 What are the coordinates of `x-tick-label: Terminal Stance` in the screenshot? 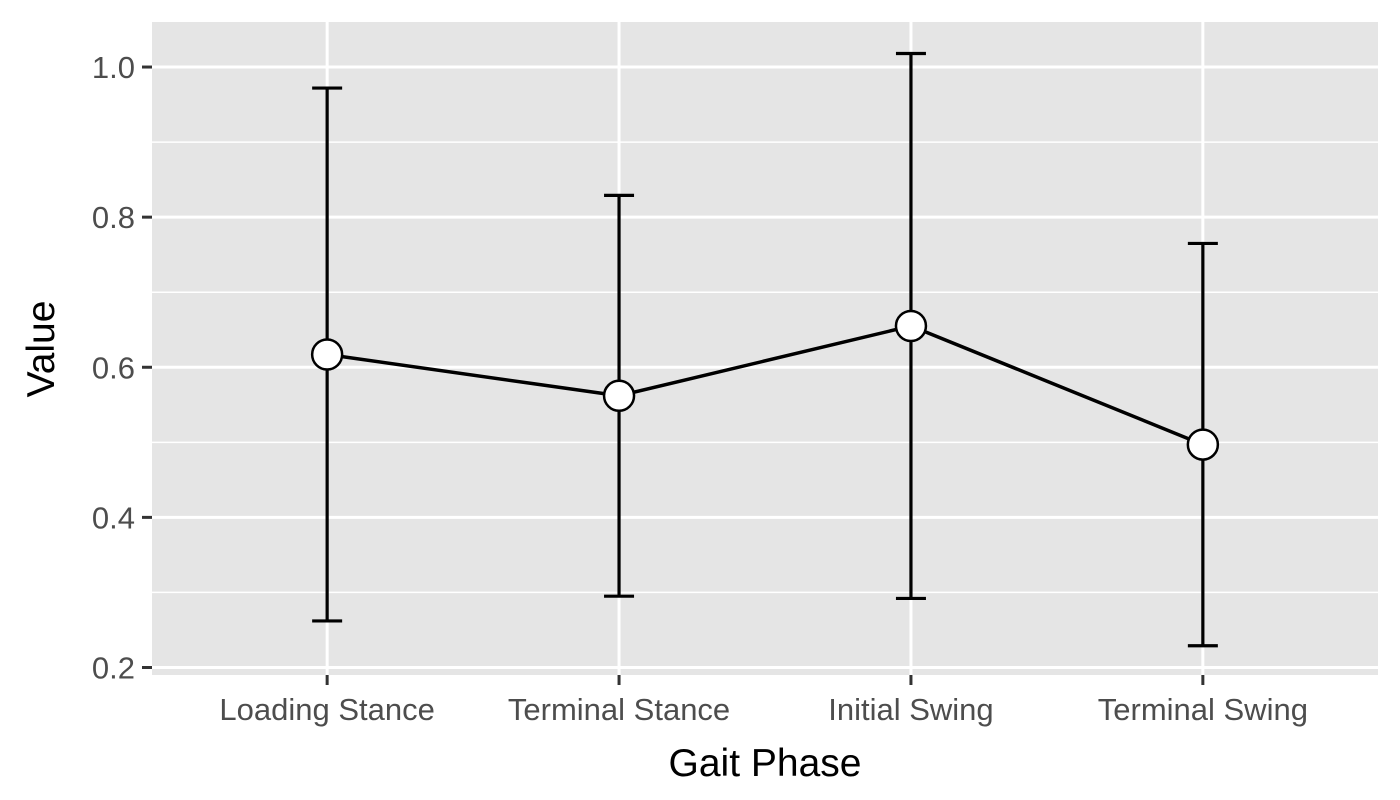 It's located at (619, 709).